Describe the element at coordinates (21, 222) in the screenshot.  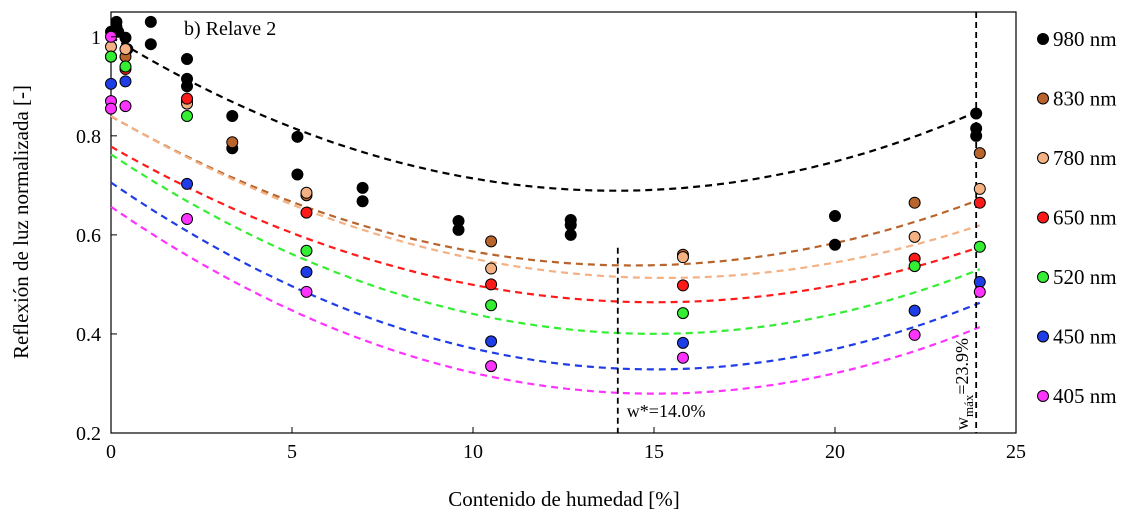
I see `y-axis-title: Reflexión de luz normalizada [-]` at that location.